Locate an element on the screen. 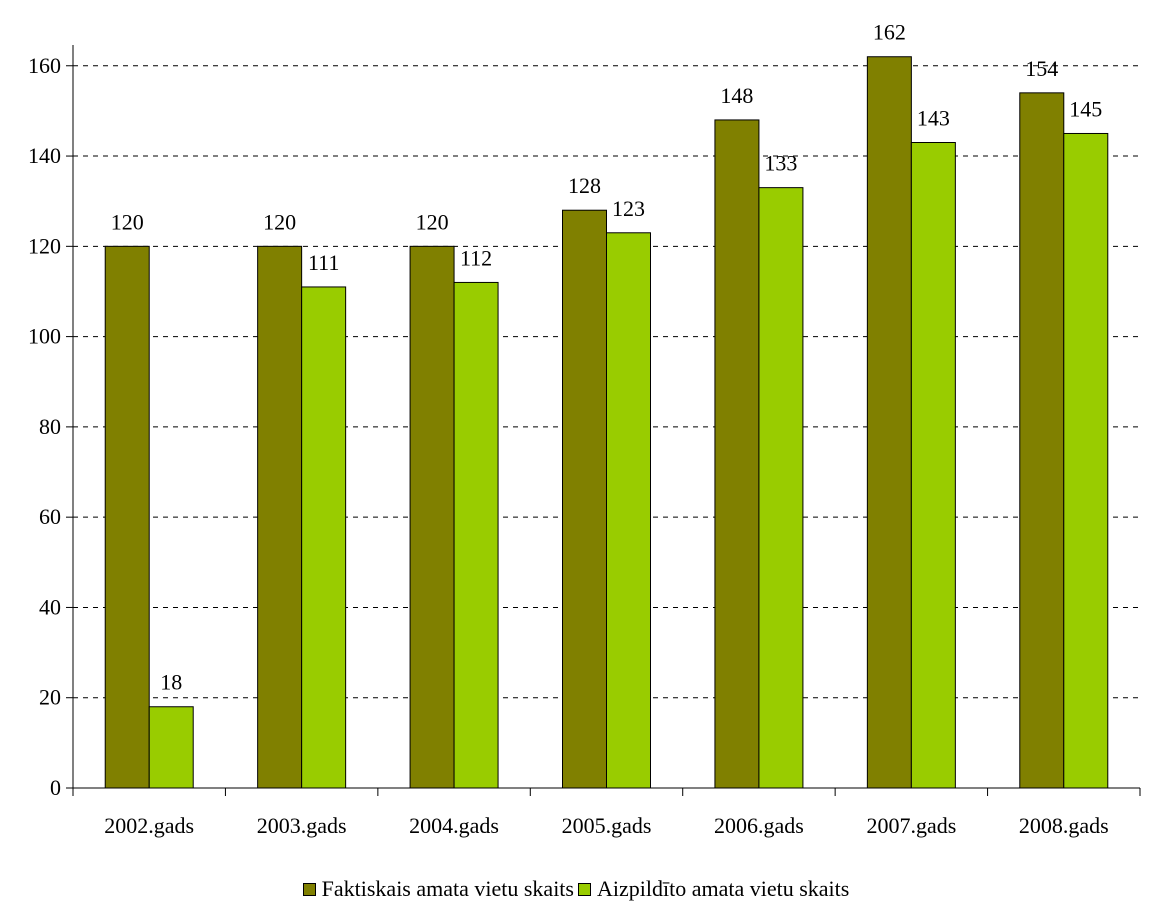  y-tick-label: 160 is located at coordinates (44, 65).